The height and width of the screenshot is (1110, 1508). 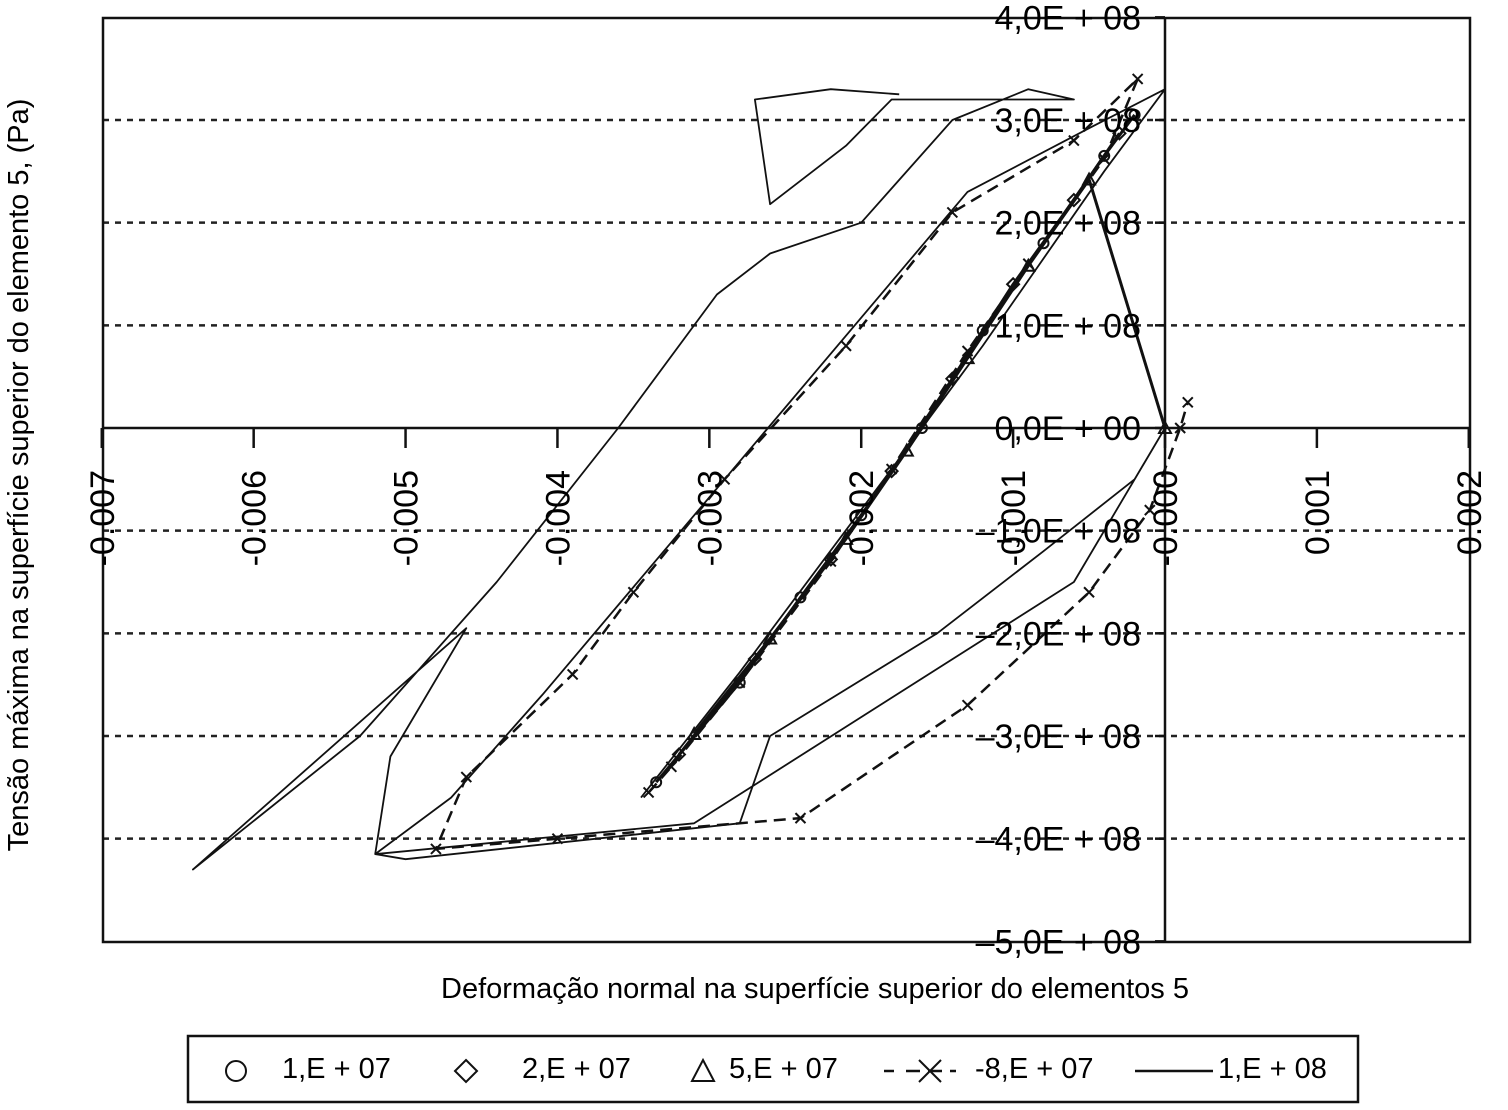 I want to click on y-tick-label: –2,0E + 08, so click(x=1058, y=634).